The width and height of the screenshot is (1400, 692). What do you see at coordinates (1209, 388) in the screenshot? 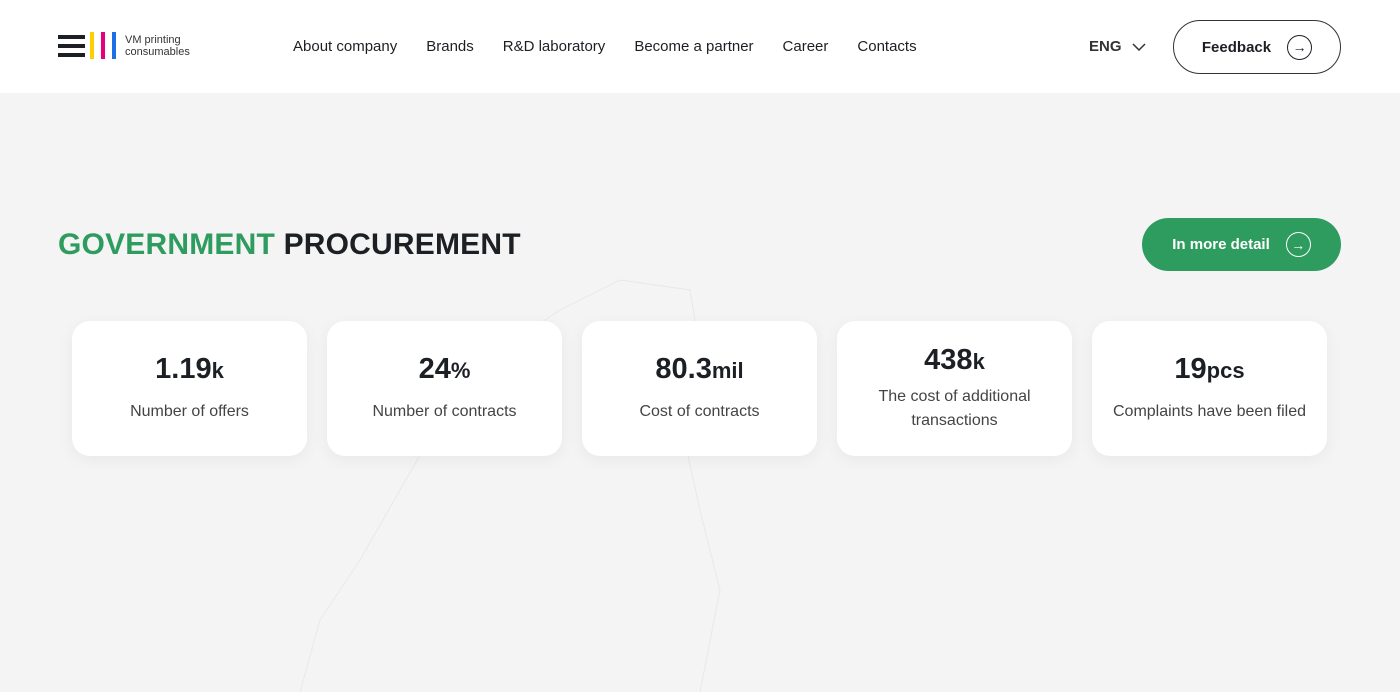
I see `stat-card: 19pcs Complaints have been filed` at bounding box center [1209, 388].